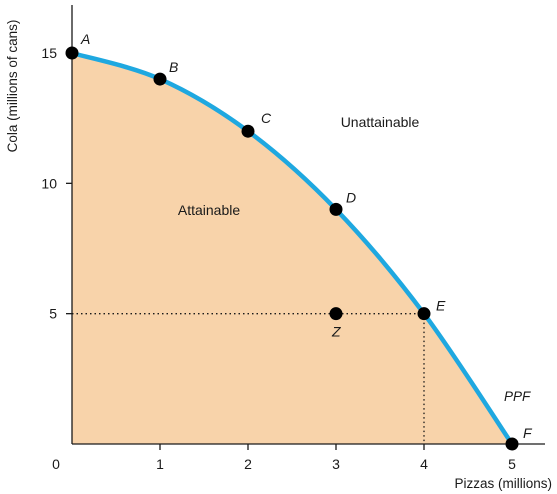  Describe the element at coordinates (209, 210) in the screenshot. I see `attainable-label: Attainable` at that location.